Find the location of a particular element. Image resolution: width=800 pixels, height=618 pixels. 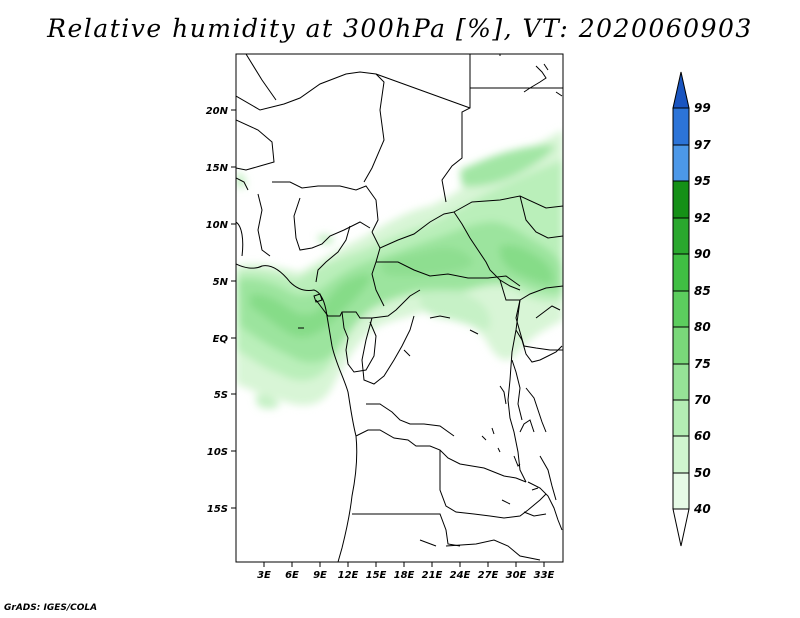

lon-label: 24E is located at coordinates (460, 575).